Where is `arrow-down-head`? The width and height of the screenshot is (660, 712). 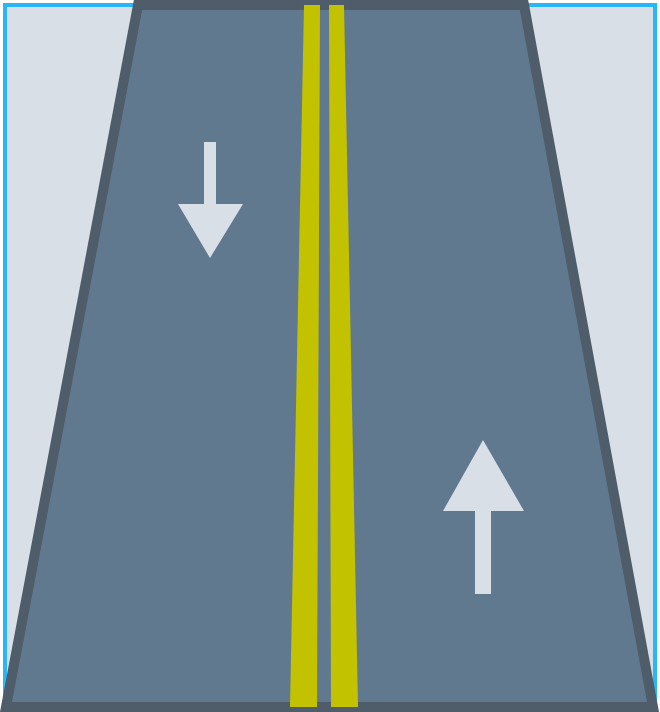
arrow-down-head is located at coordinates (210, 231).